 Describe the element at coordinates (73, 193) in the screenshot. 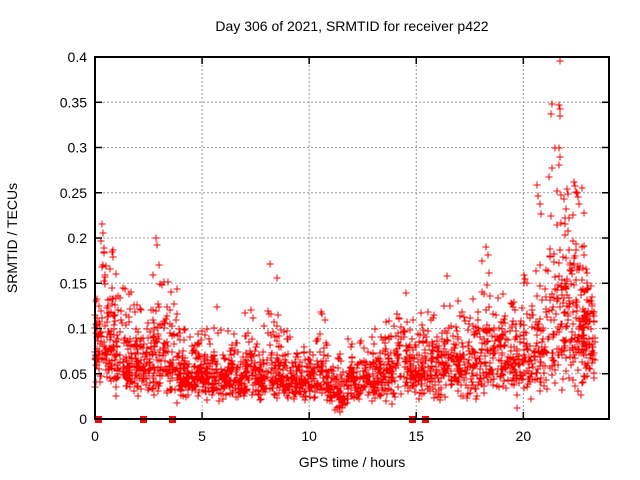

I see `y-tick-label: 0.25` at that location.